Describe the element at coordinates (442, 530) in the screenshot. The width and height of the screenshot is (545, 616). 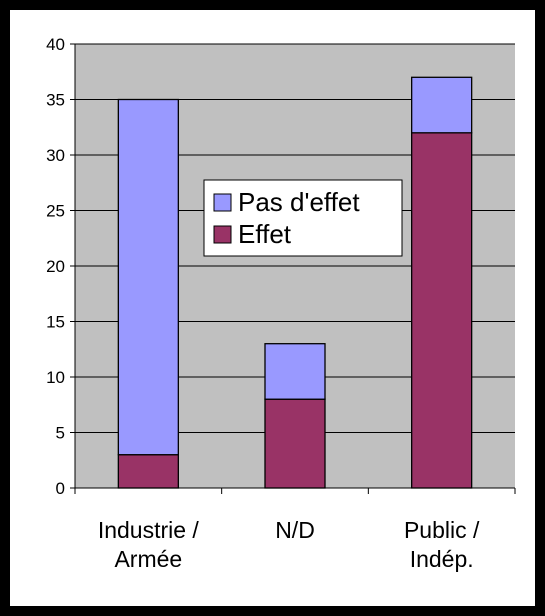
I see `x-category-label: Public /` at that location.